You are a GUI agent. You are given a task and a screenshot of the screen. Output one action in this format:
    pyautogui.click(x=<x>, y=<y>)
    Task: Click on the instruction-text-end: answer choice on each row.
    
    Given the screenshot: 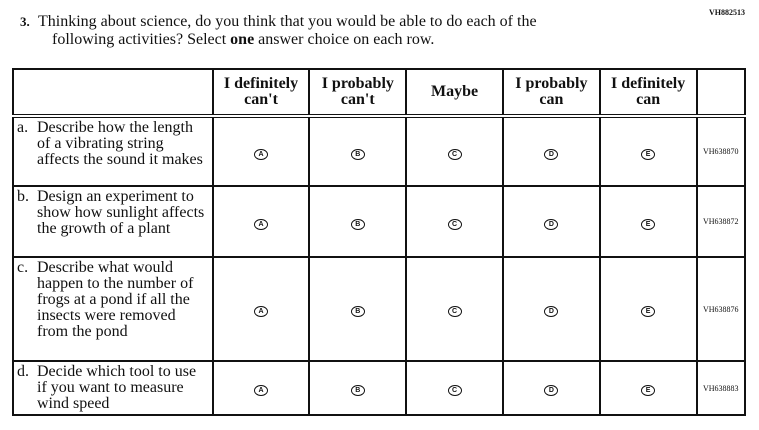 What is the action you would take?
    pyautogui.click(x=344, y=39)
    